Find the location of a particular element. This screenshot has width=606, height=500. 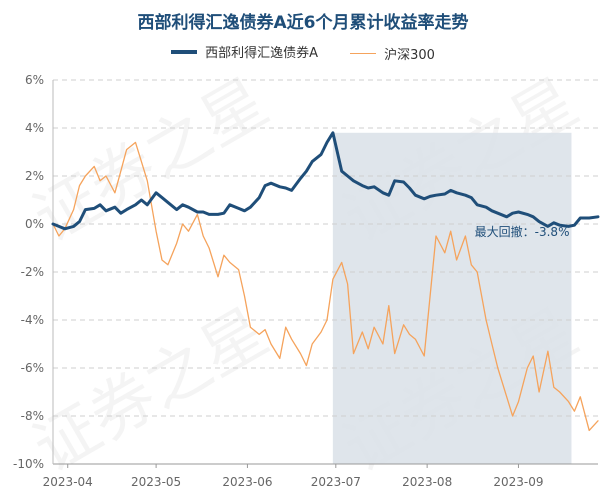

x-tick-label: 2023-08 is located at coordinates (427, 482).